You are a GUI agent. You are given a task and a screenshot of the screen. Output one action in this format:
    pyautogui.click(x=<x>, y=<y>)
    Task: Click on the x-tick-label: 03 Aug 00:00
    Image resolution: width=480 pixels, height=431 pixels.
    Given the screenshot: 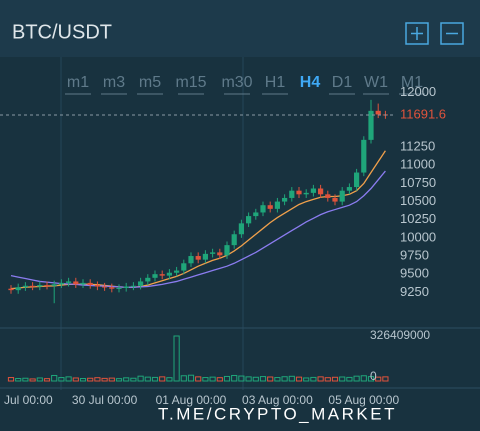 What is the action you would take?
    pyautogui.click(x=277, y=400)
    